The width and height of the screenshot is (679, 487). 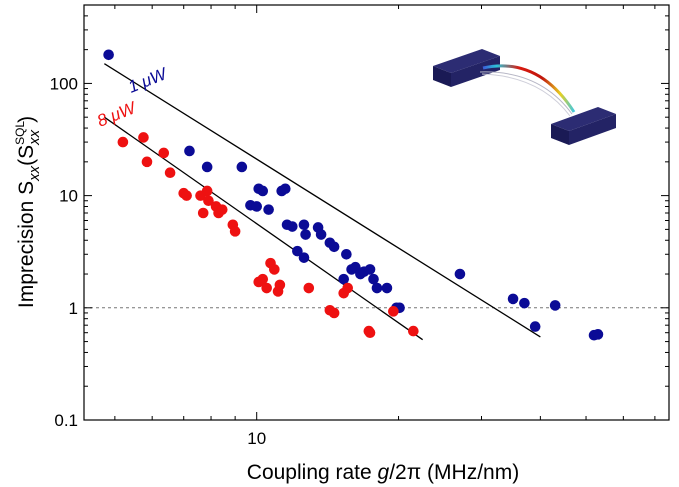 I want to click on y-axis-title: Imprecision Sxx(SSQLxx), so click(x=28, y=212).